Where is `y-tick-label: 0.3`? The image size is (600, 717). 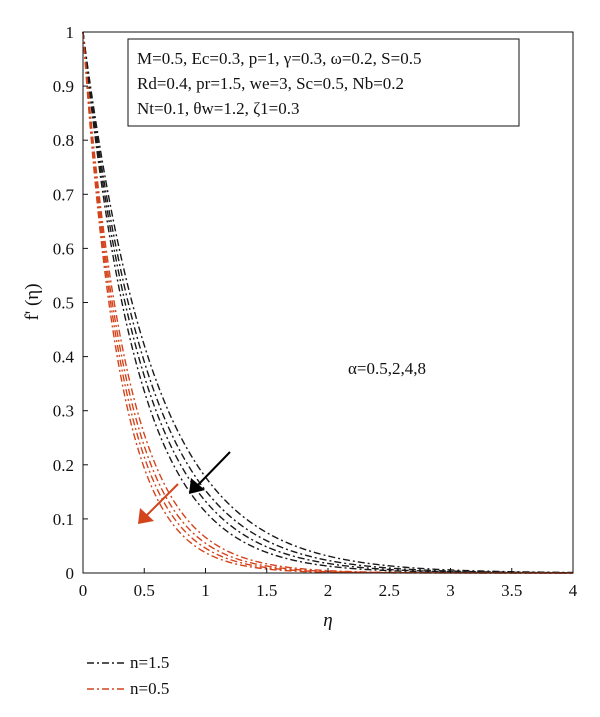 y-tick-label: 0.3 is located at coordinates (63, 411).